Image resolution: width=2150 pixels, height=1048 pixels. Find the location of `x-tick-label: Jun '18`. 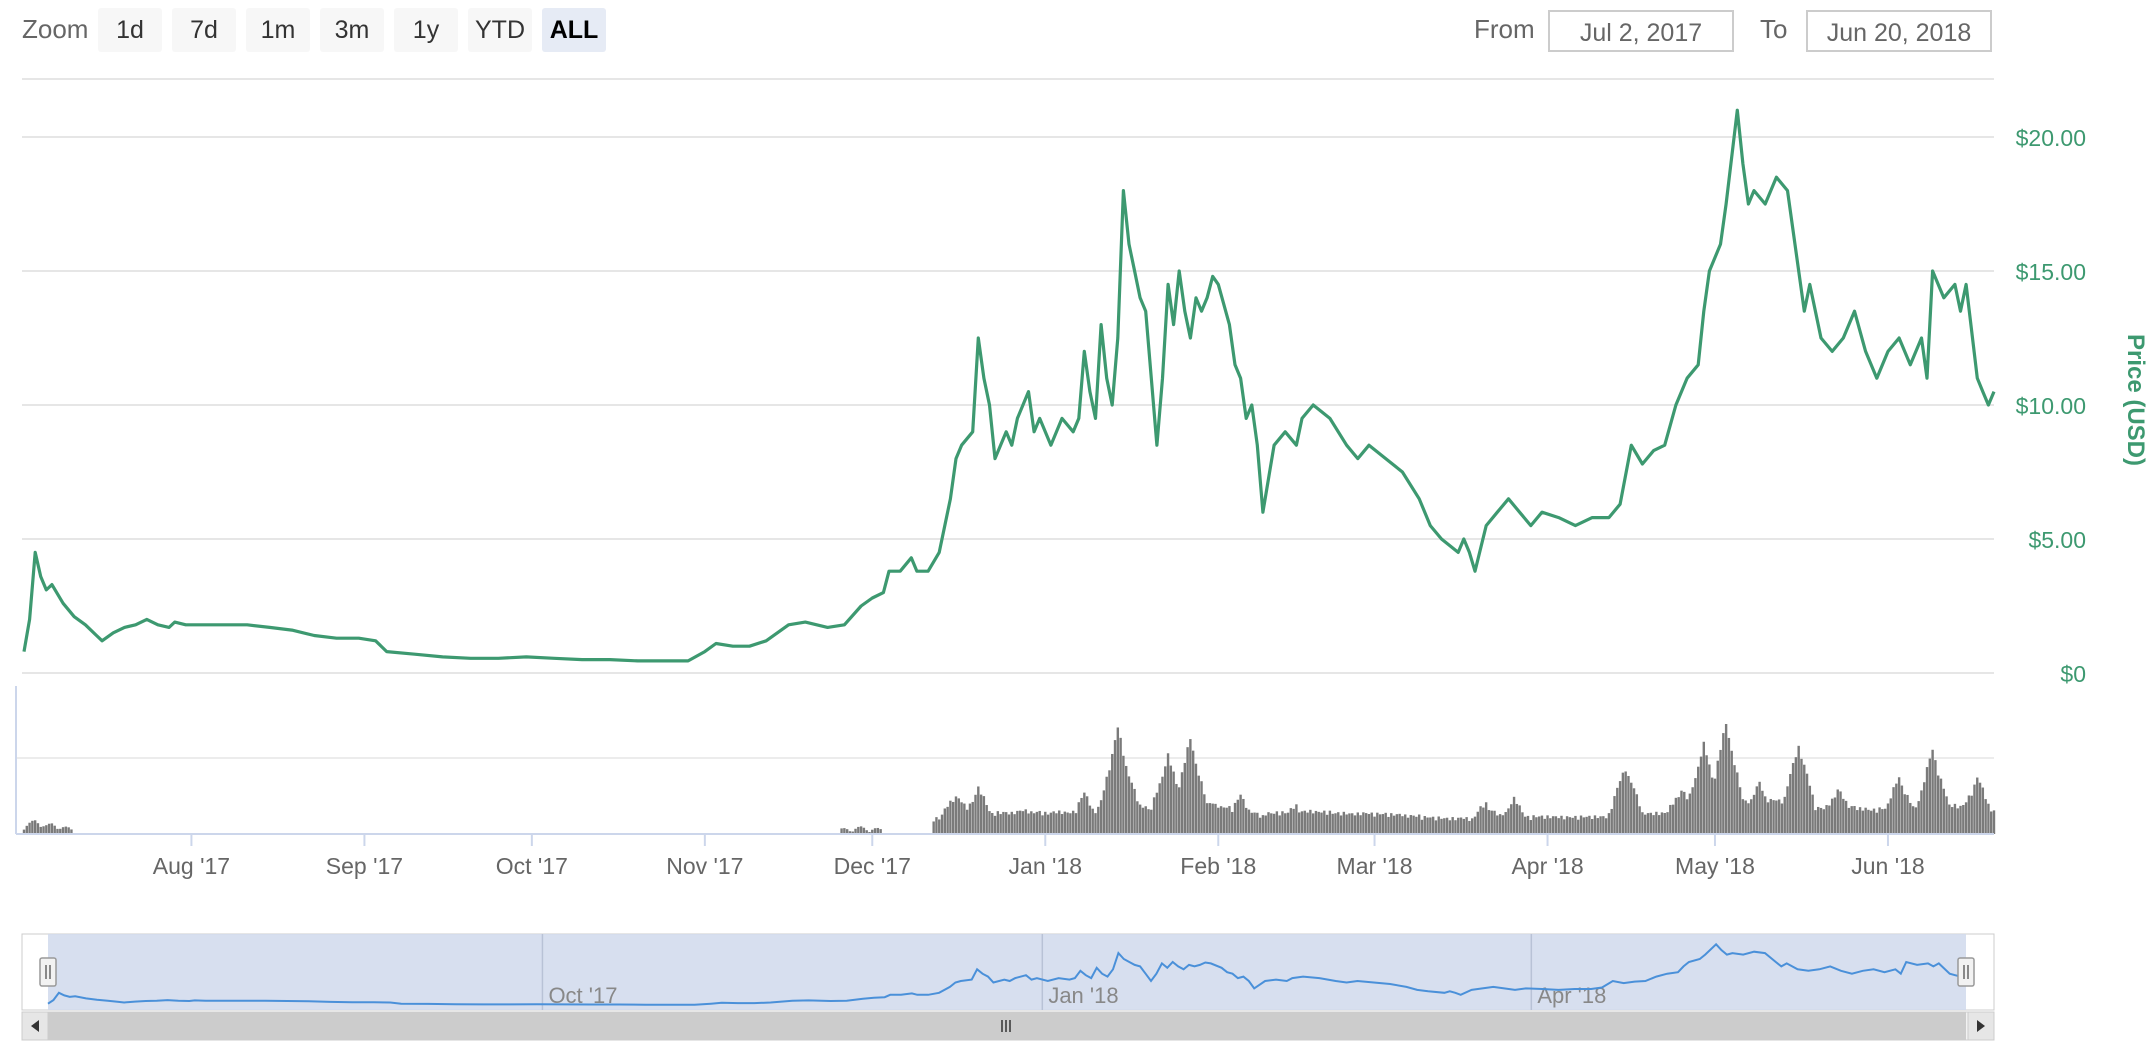

x-tick-label: Jun '18 is located at coordinates (1887, 866).